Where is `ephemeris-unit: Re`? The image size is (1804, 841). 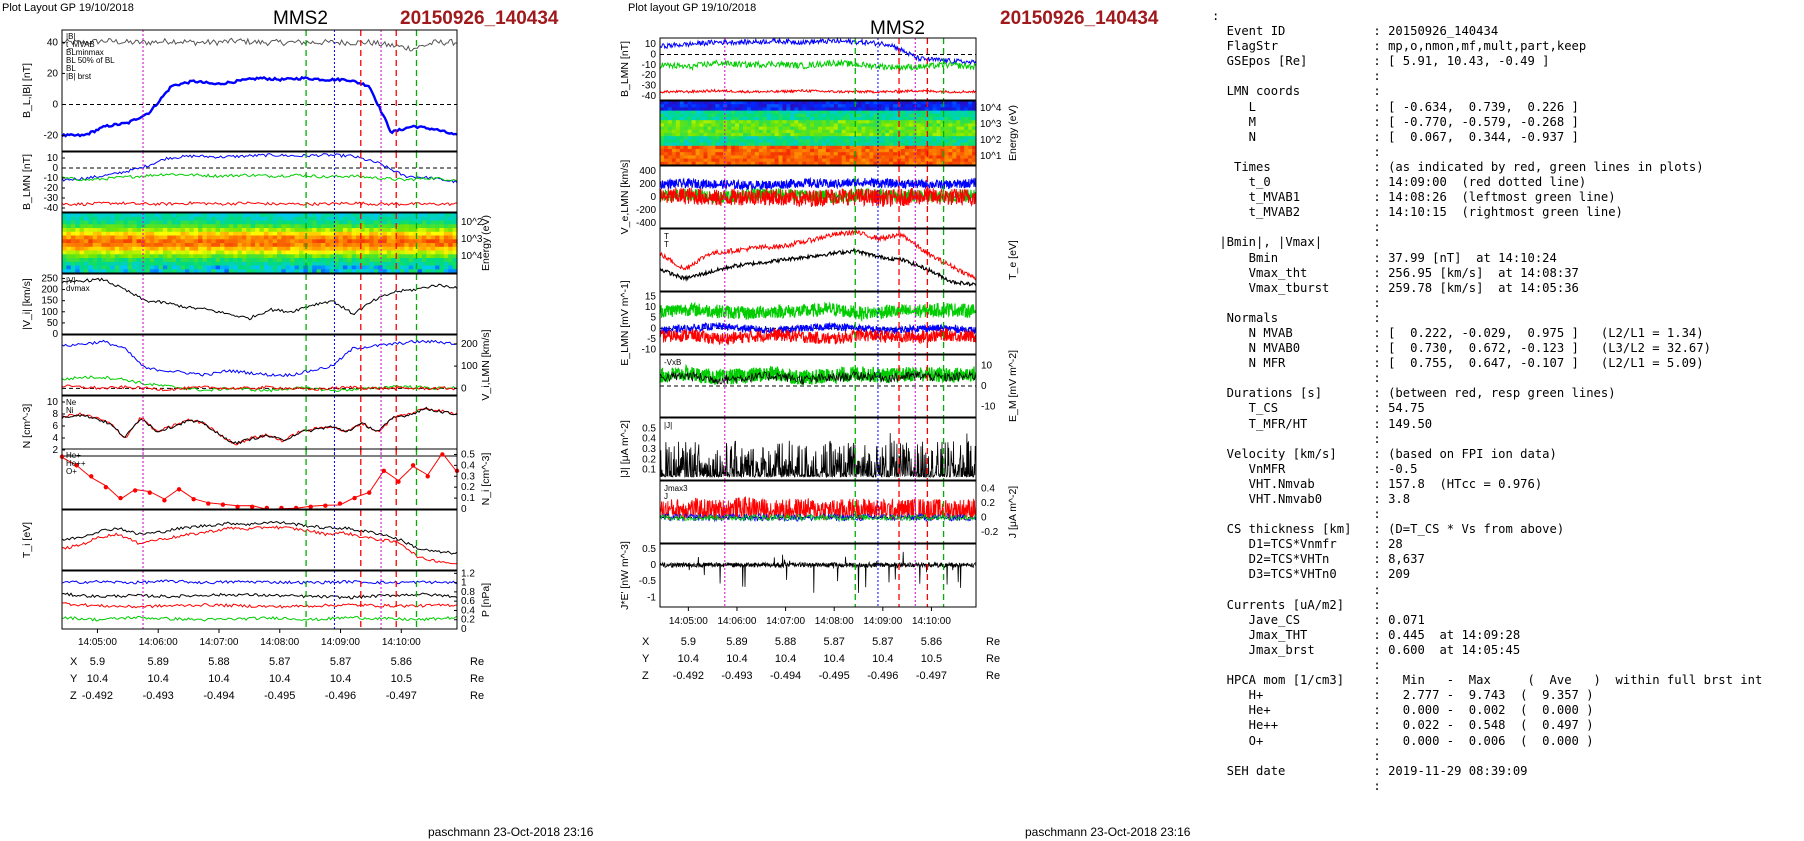 ephemeris-unit: Re is located at coordinates (993, 676).